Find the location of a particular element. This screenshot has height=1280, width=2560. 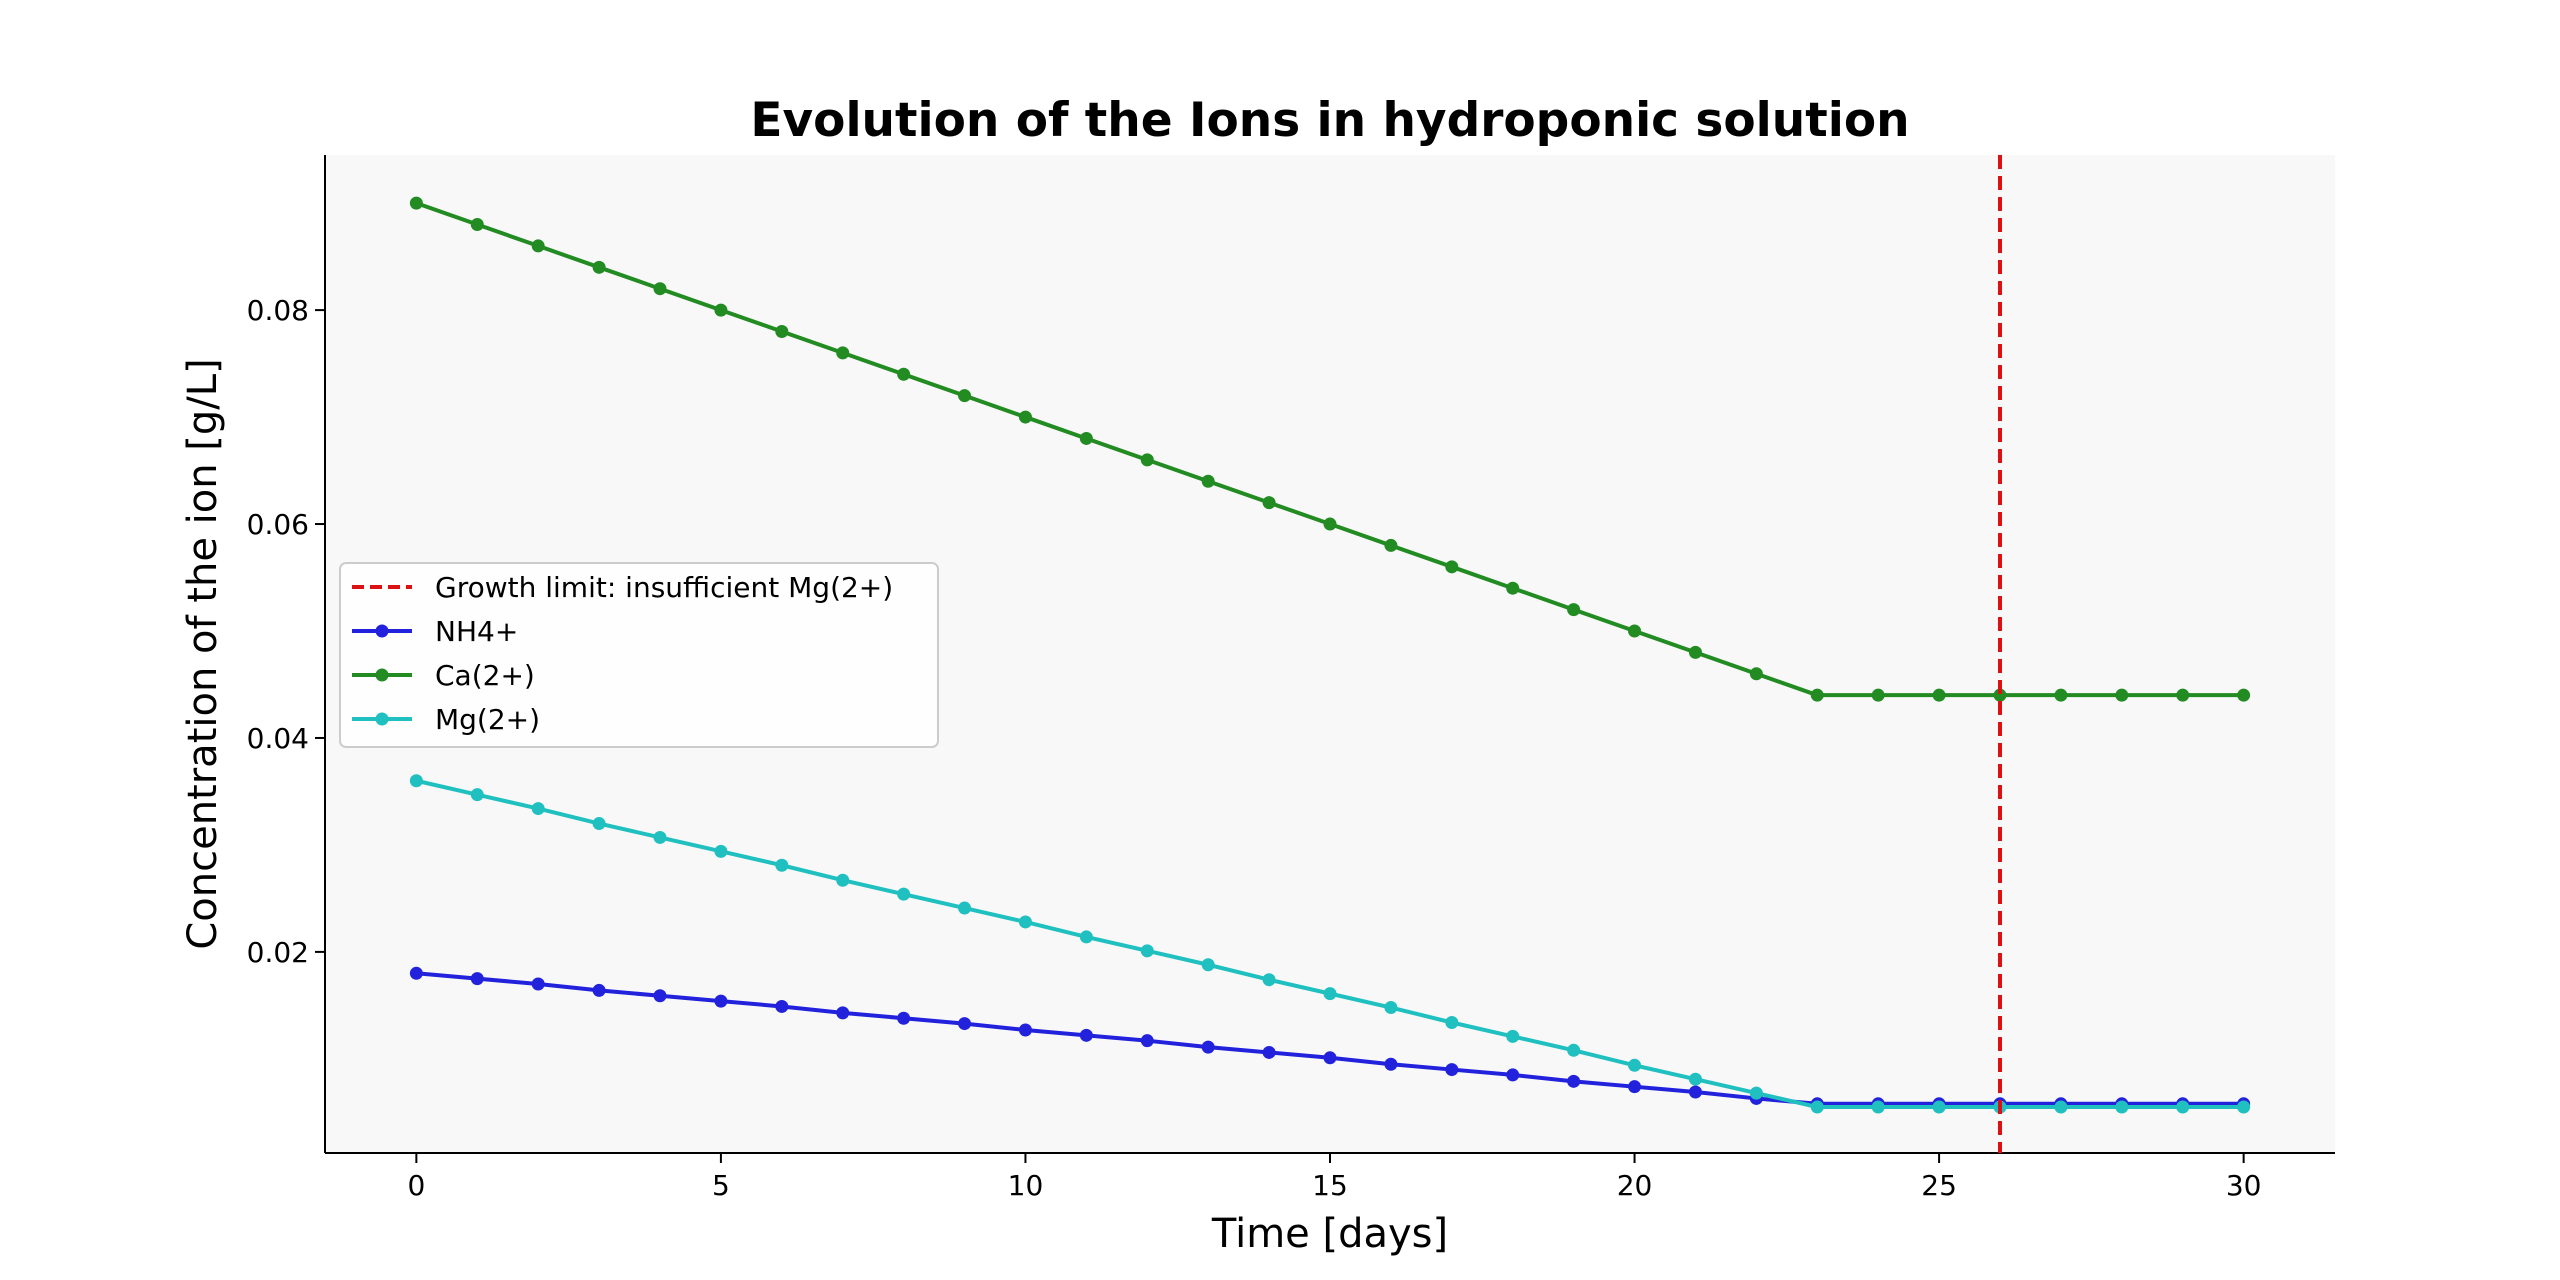

x-tick-label: 30 is located at coordinates (2244, 1185).